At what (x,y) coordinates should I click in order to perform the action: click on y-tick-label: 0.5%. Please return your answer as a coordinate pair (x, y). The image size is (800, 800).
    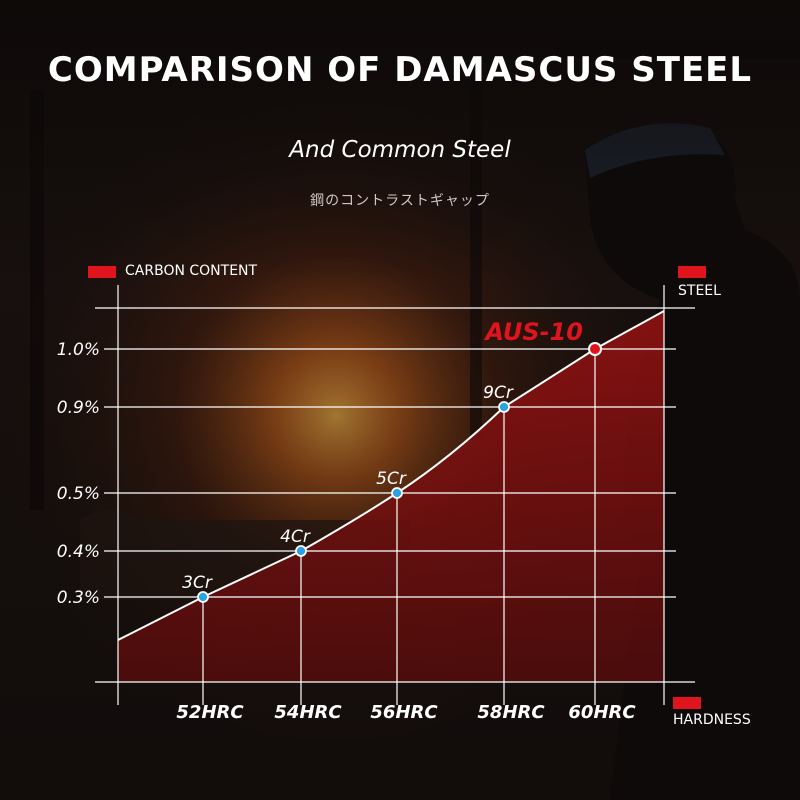
    Looking at the image, I should click on (78, 494).